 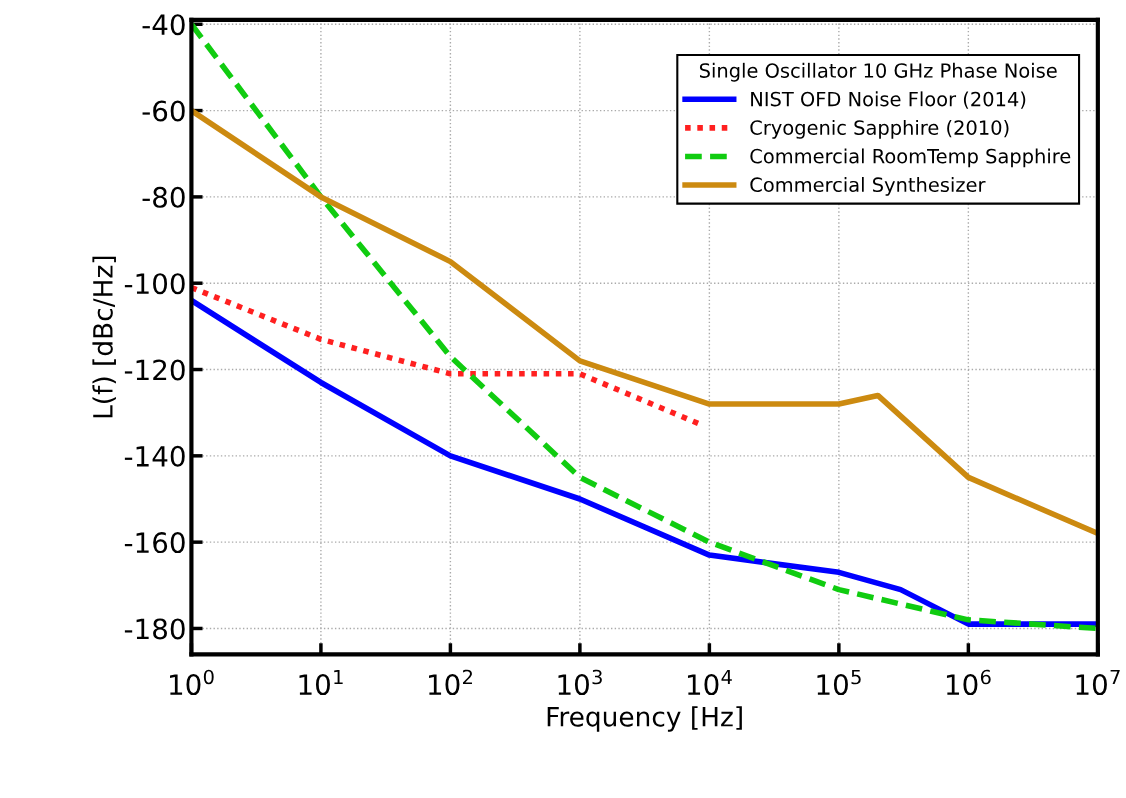 What do you see at coordinates (163, 197) in the screenshot?
I see `y-tick-label: -80` at bounding box center [163, 197].